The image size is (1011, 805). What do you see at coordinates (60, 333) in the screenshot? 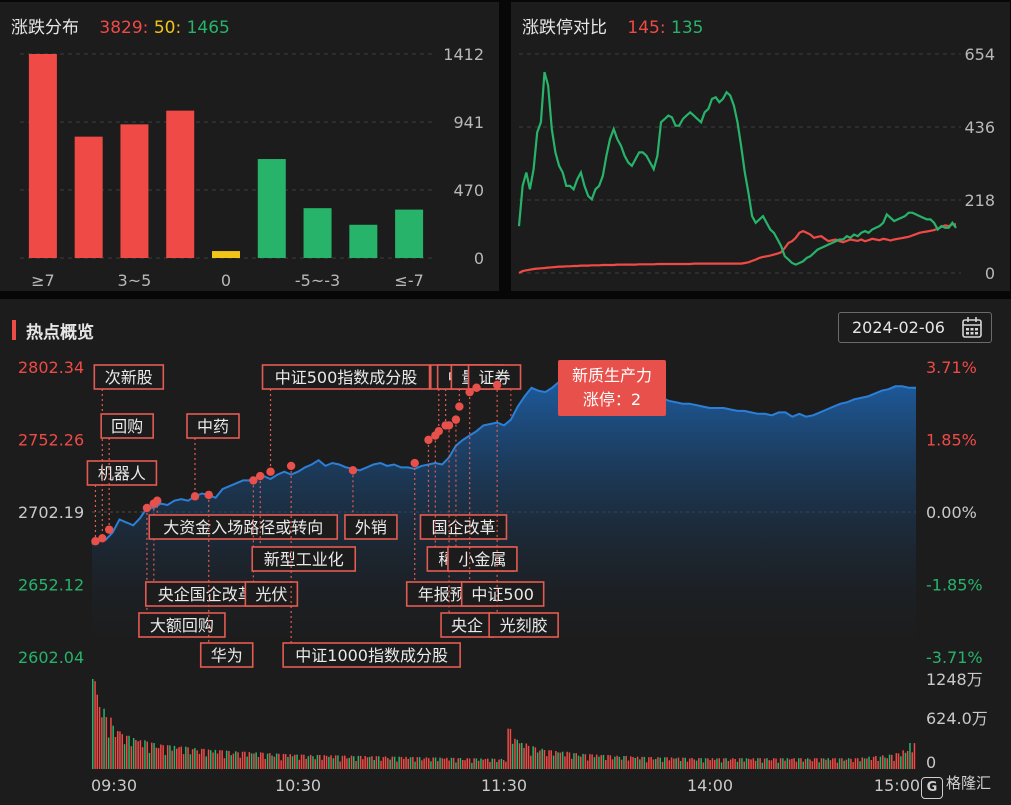
I see `hot-title: 热点概览` at bounding box center [60, 333].